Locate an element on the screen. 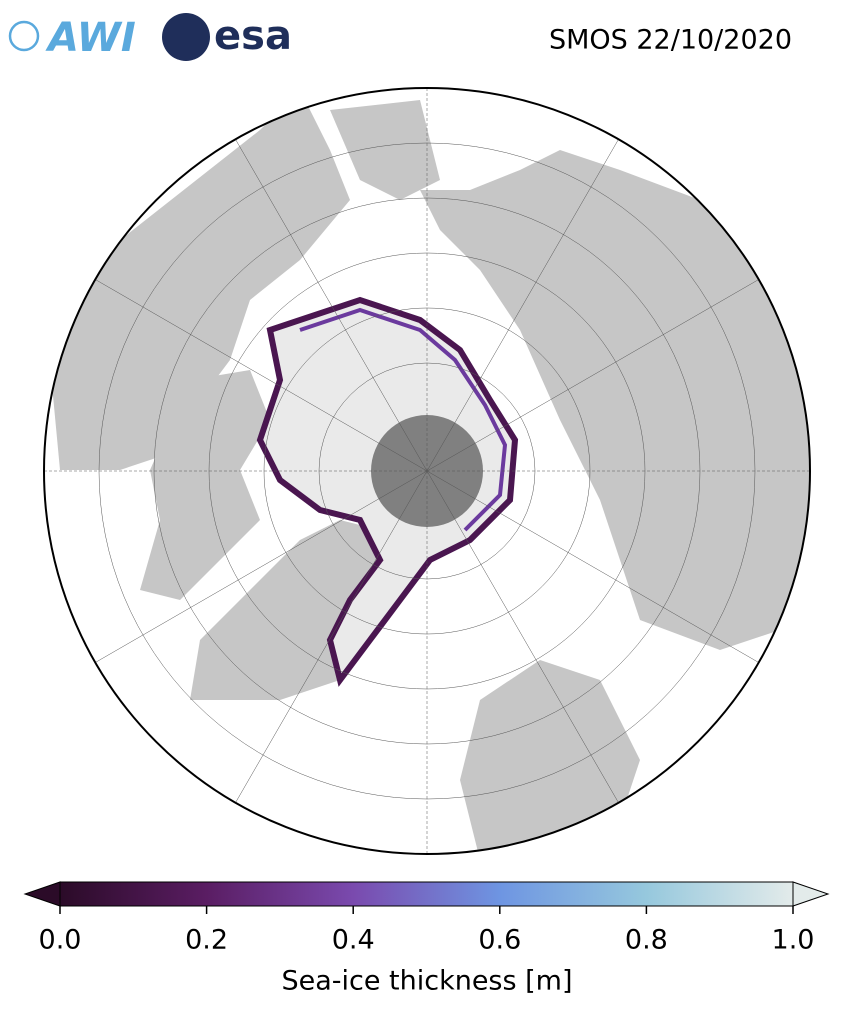  colorbar-label: Sea-ice thickness [m] is located at coordinates (426, 981).